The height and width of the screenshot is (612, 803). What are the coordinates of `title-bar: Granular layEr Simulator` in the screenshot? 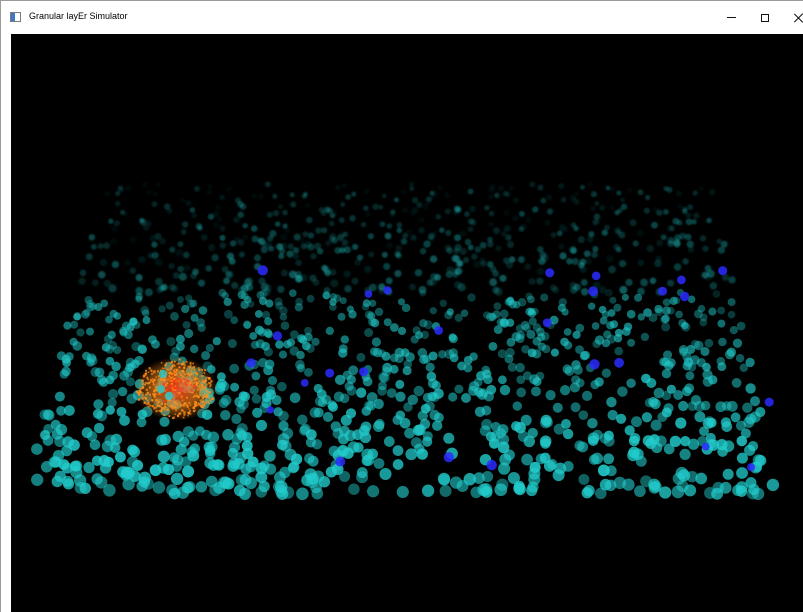 It's located at (402, 17).